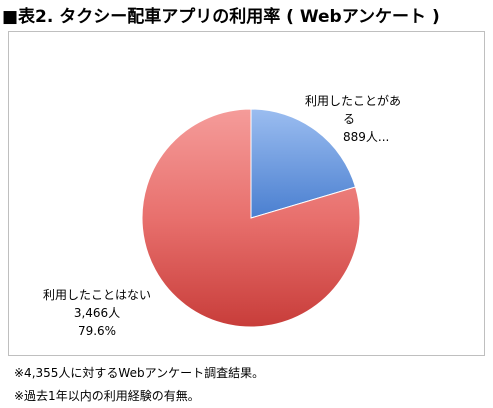 The width and height of the screenshot is (493, 408). I want to click on page-title: ■表2. タクシー配車アプリの利用率 ( Webアンケート ), so click(221, 17).